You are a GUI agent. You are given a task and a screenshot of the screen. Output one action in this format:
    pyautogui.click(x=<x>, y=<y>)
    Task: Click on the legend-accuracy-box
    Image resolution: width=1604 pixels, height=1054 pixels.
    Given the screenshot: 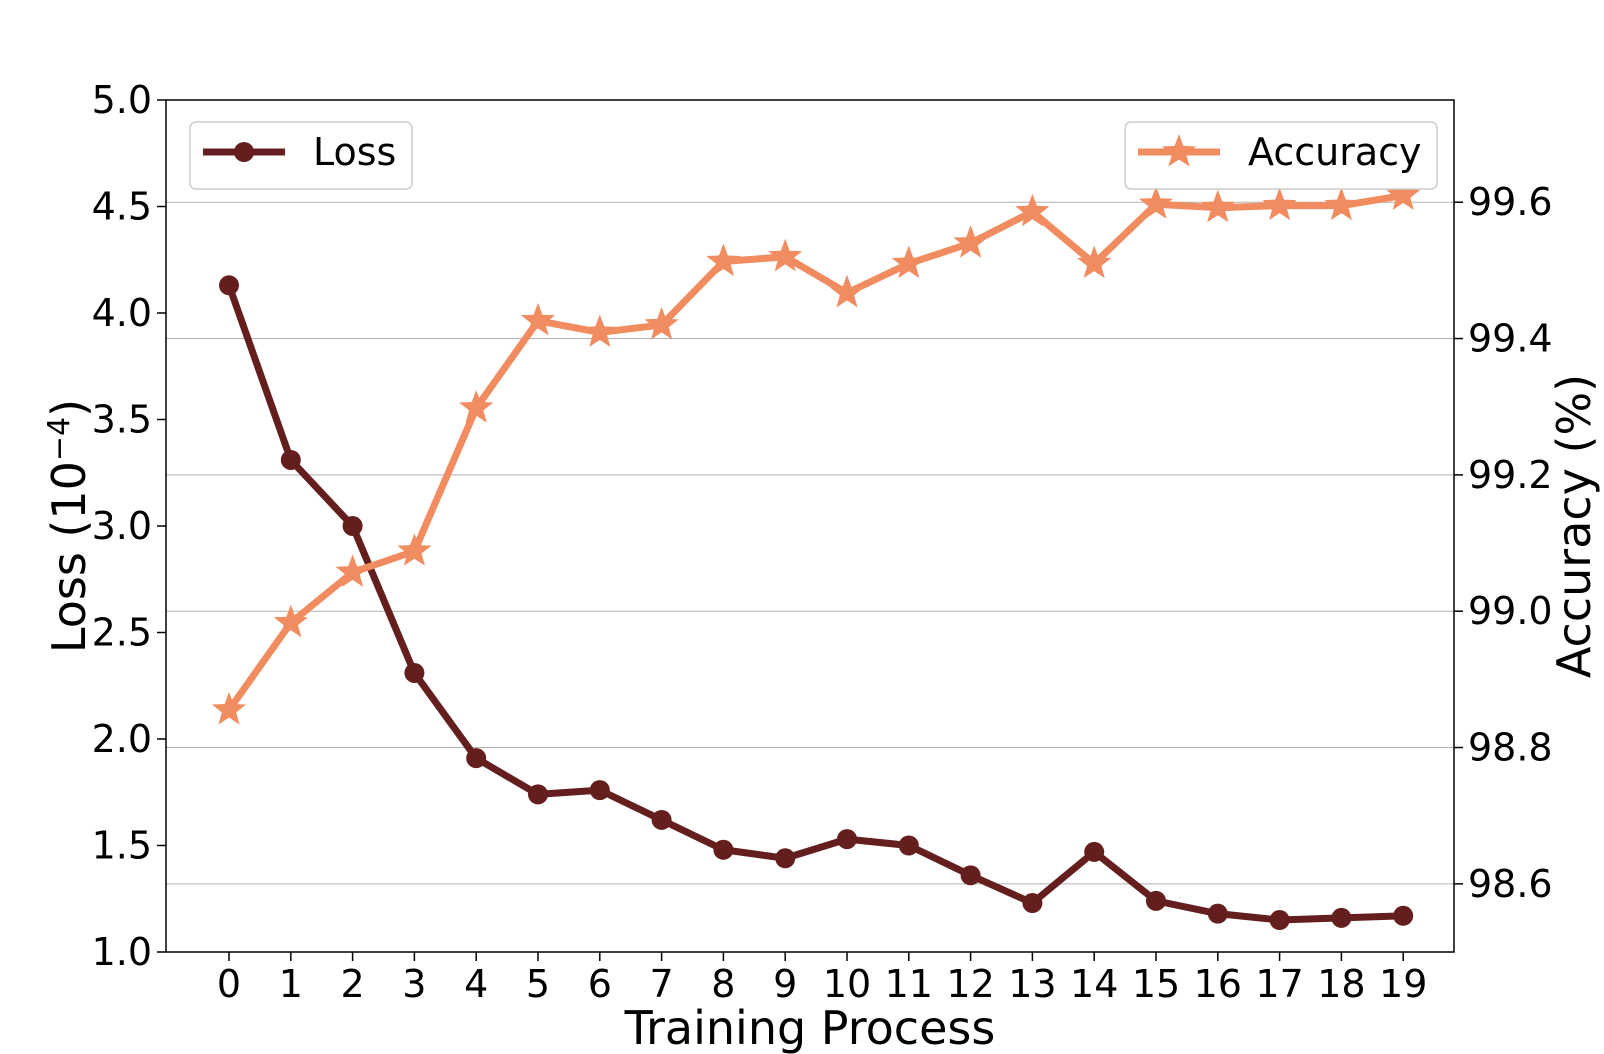 What is the action you would take?
    pyautogui.click(x=1281, y=155)
    